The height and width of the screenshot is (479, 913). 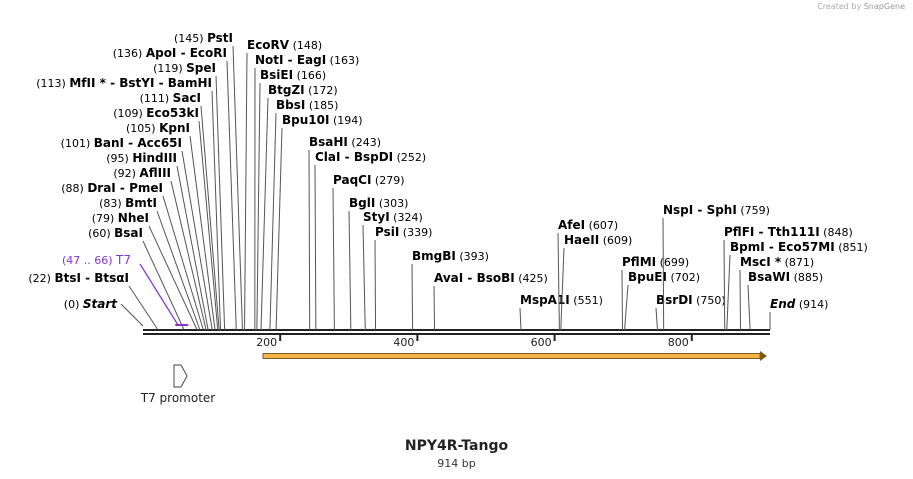 What do you see at coordinates (293, 75) in the screenshot?
I see `site-label: BsiEI (166)` at bounding box center [293, 75].